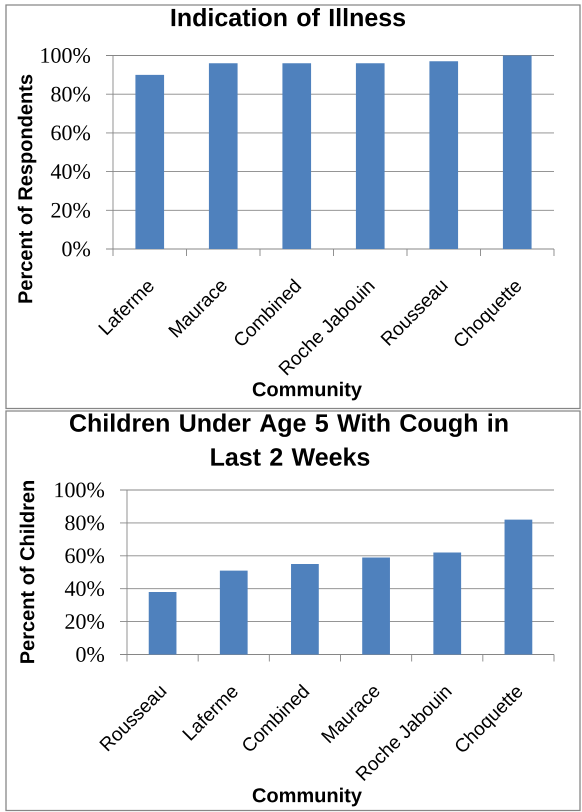 The height and width of the screenshot is (812, 582). What do you see at coordinates (289, 440) in the screenshot?
I see `chart-title: Children Under Age 5 With Cough in Last 2 Weeks` at bounding box center [289, 440].